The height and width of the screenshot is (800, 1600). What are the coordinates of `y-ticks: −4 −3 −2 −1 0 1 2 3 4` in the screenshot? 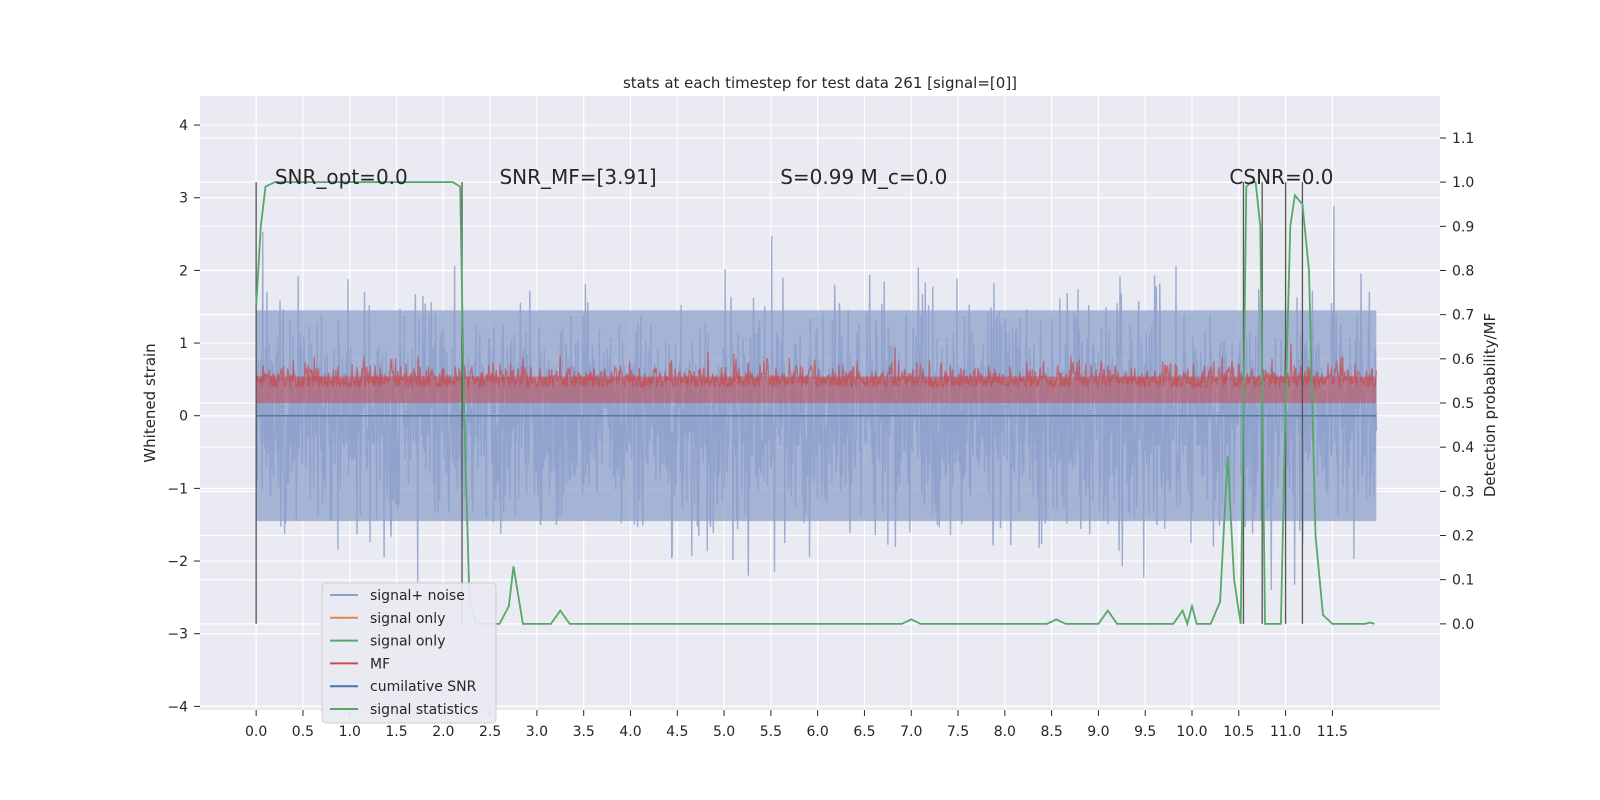 It's located at (183, 416).